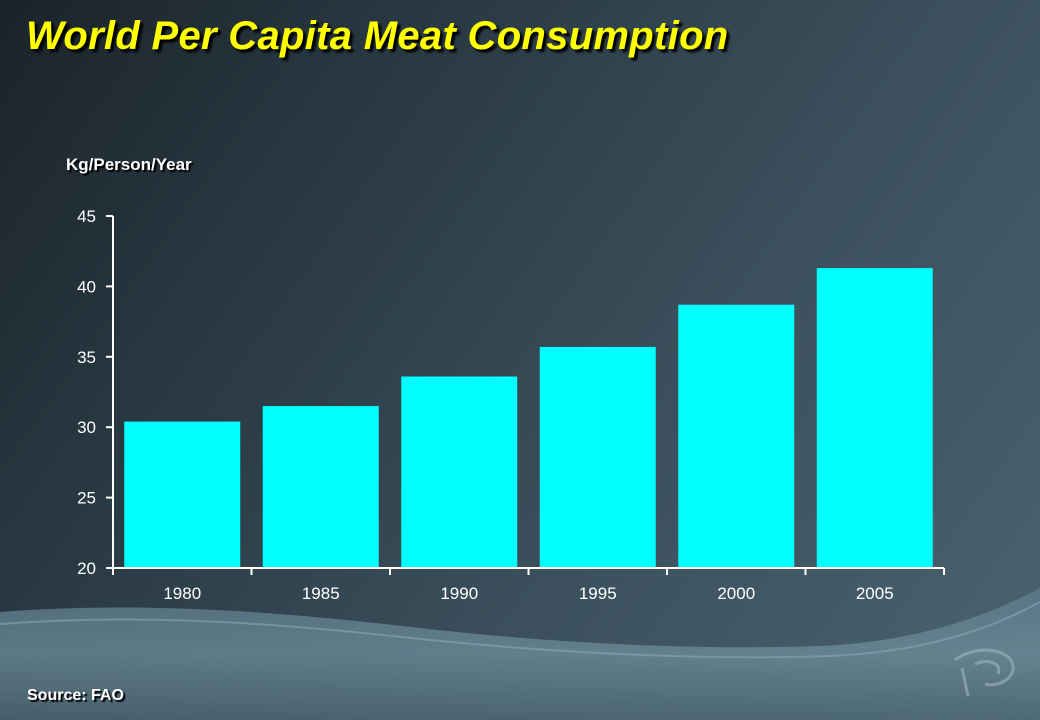 The height and width of the screenshot is (720, 1040). Describe the element at coordinates (86, 286) in the screenshot. I see `y-tick-label-40: 40` at that location.